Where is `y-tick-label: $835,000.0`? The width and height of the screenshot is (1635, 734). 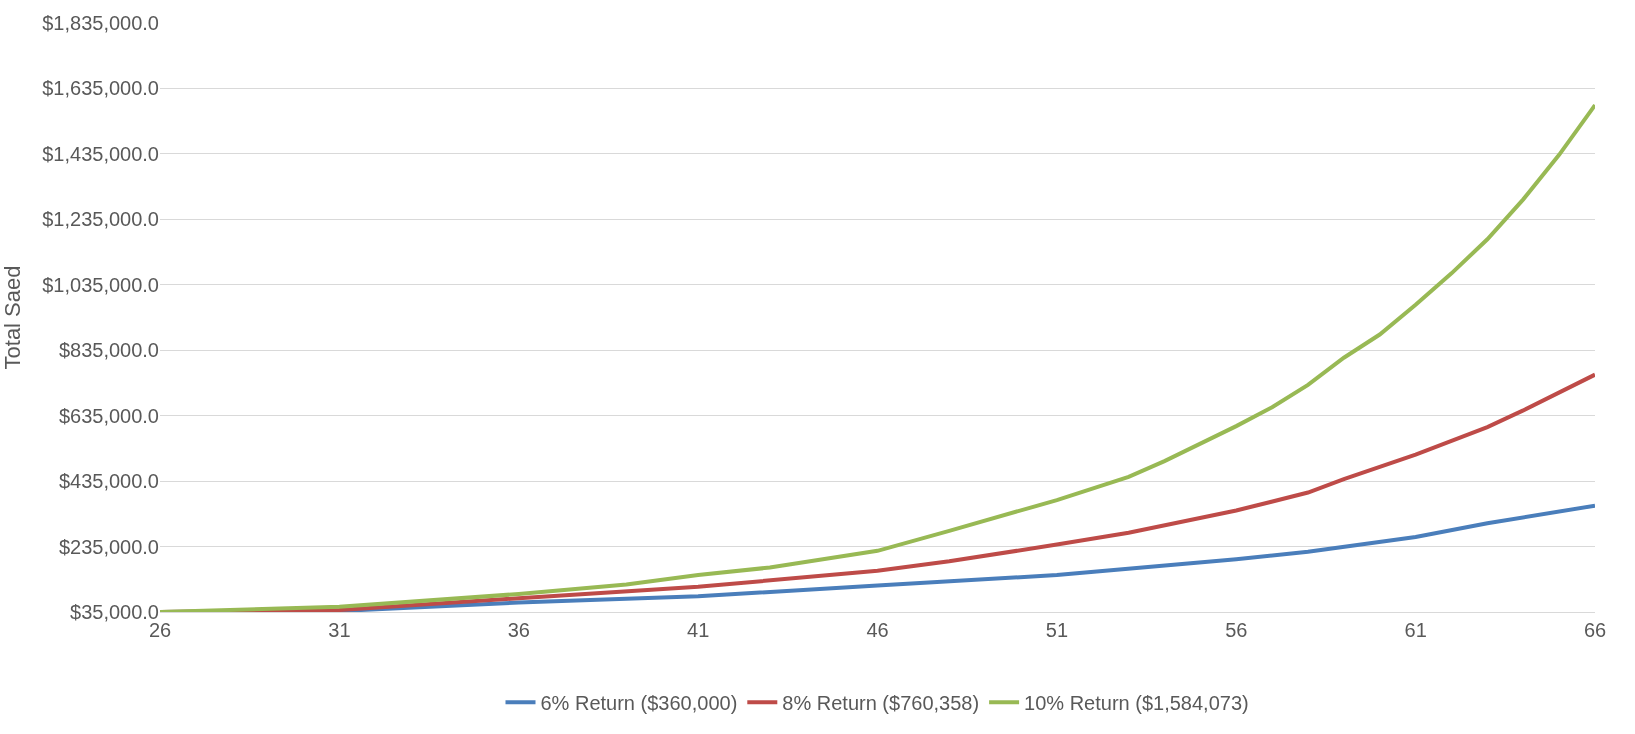
y-tick-label: $835,000.0 is located at coordinates (108, 350).